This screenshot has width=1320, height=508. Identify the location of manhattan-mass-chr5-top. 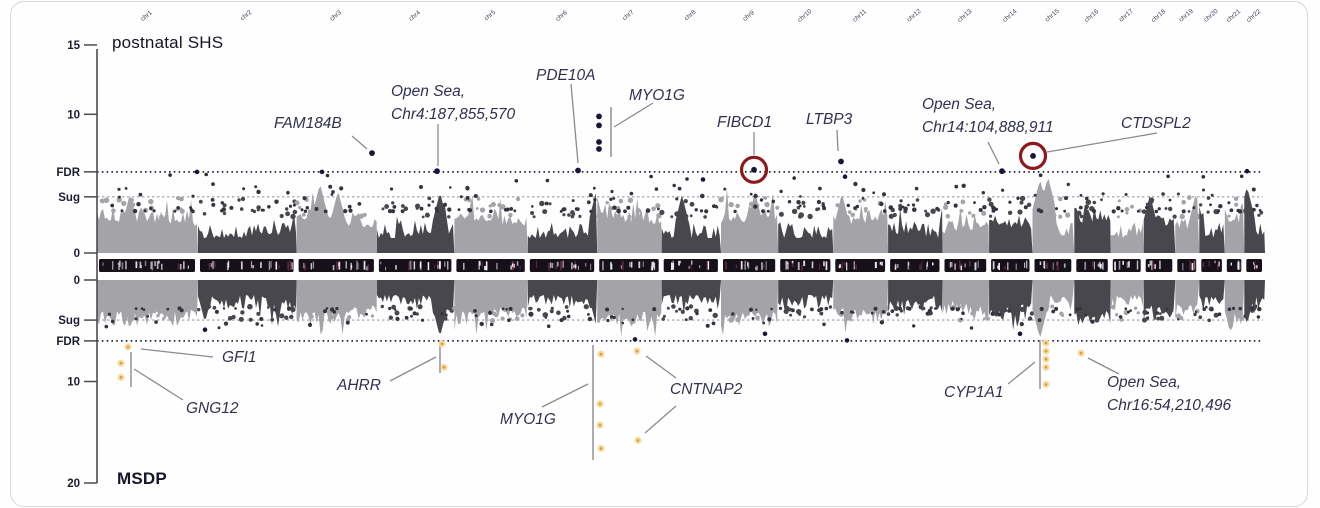
(491, 224).